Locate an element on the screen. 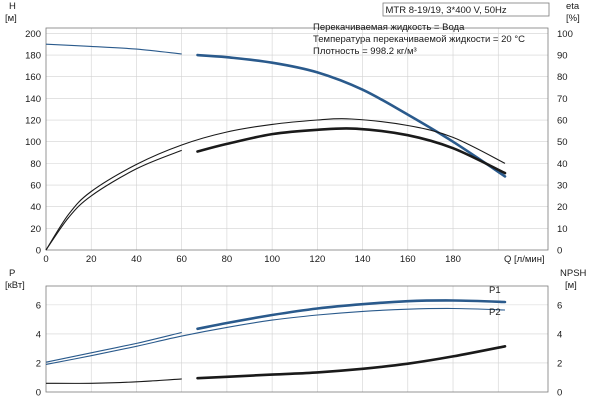 This screenshot has width=600, height=400. top-right-tick-label: 30 is located at coordinates (562, 186).